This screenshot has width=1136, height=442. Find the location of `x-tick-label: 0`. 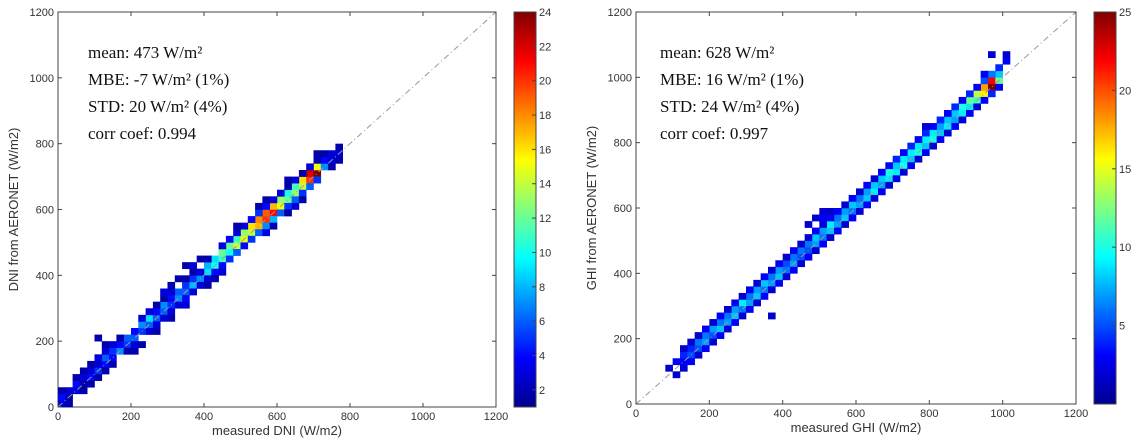

x-tick-label: 0 is located at coordinates (58, 417).